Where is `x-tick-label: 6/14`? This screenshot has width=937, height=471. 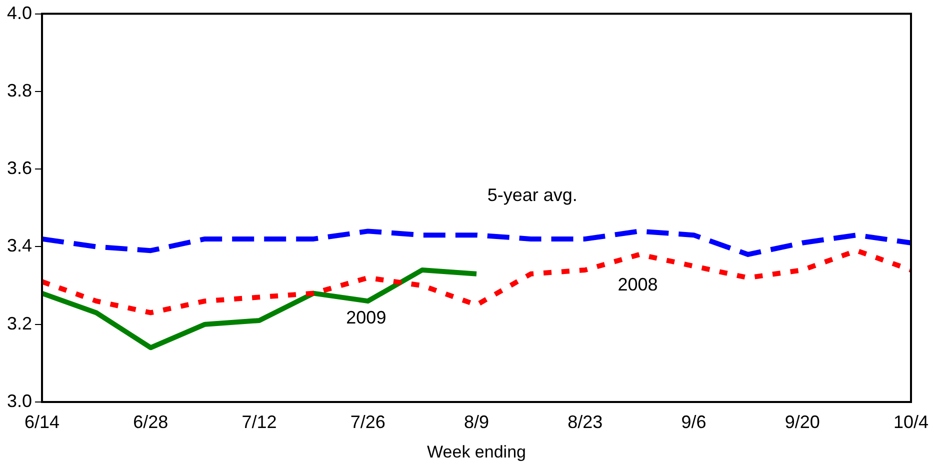 x-tick-label: 6/14 is located at coordinates (42, 422).